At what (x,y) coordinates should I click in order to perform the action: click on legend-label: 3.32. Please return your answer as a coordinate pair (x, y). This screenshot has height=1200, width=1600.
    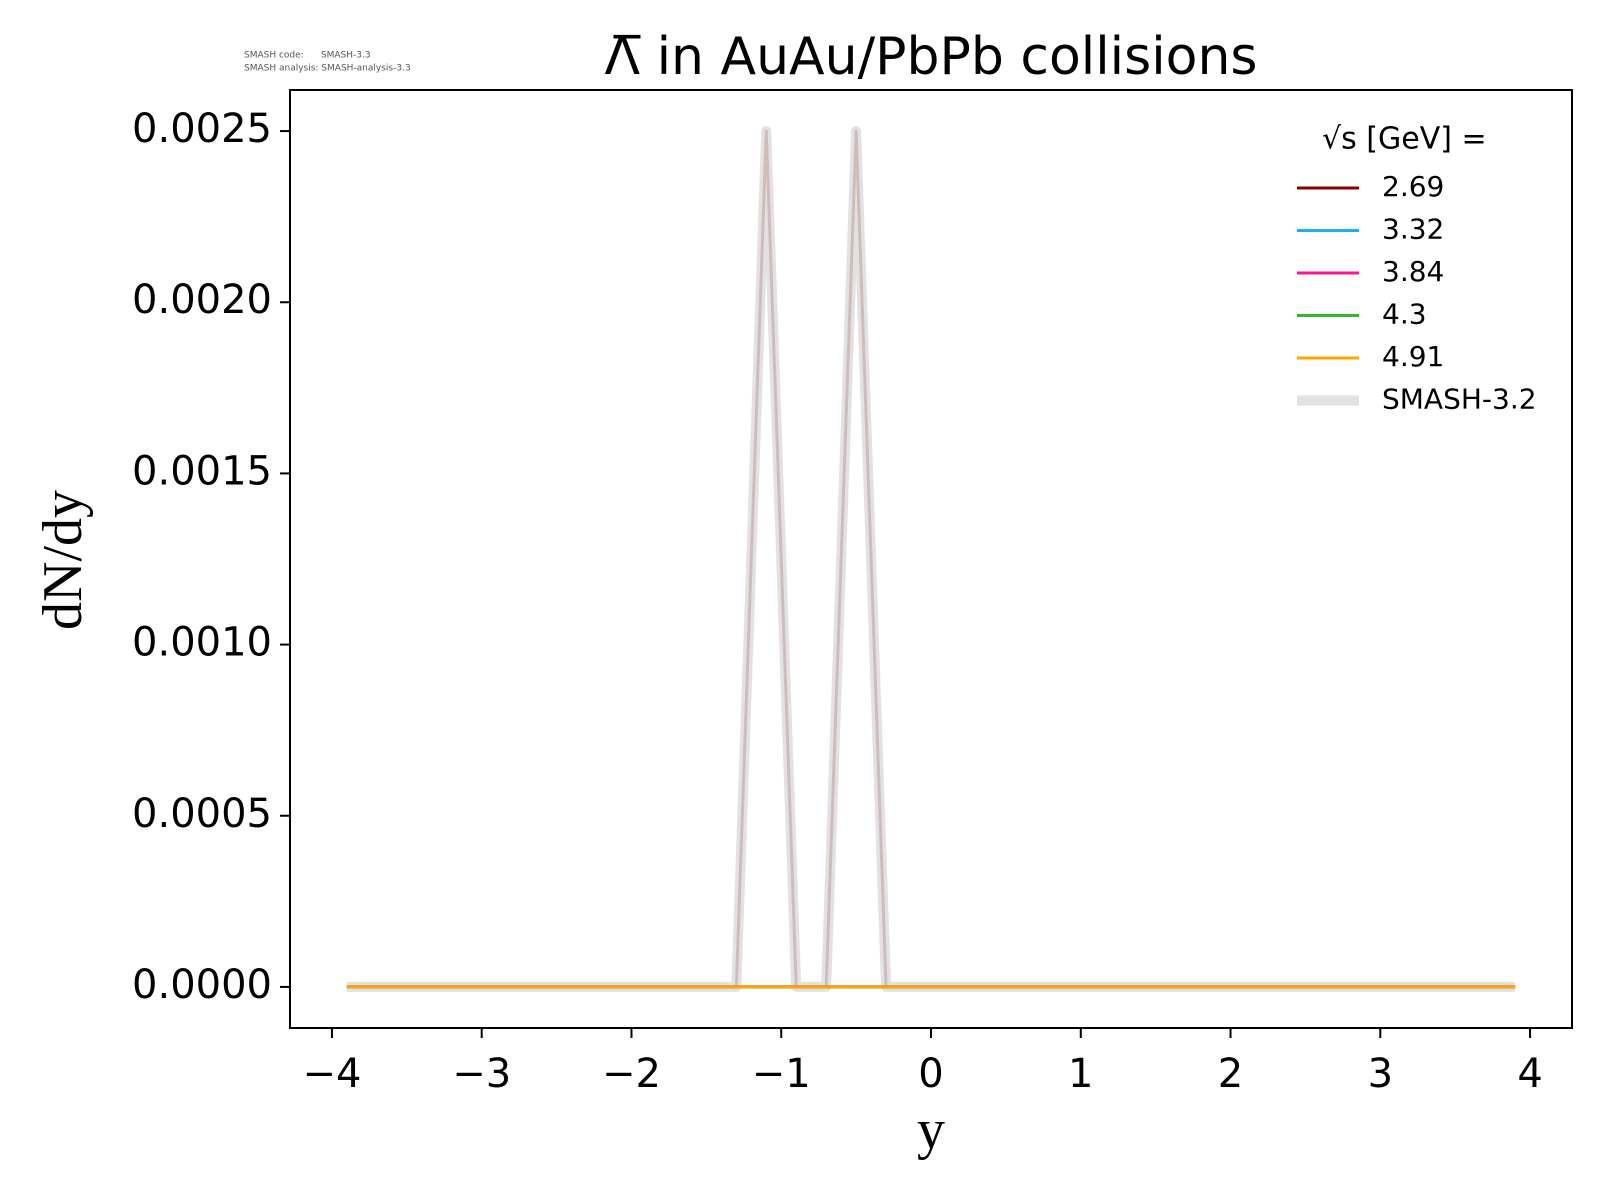
    Looking at the image, I should click on (1413, 229).